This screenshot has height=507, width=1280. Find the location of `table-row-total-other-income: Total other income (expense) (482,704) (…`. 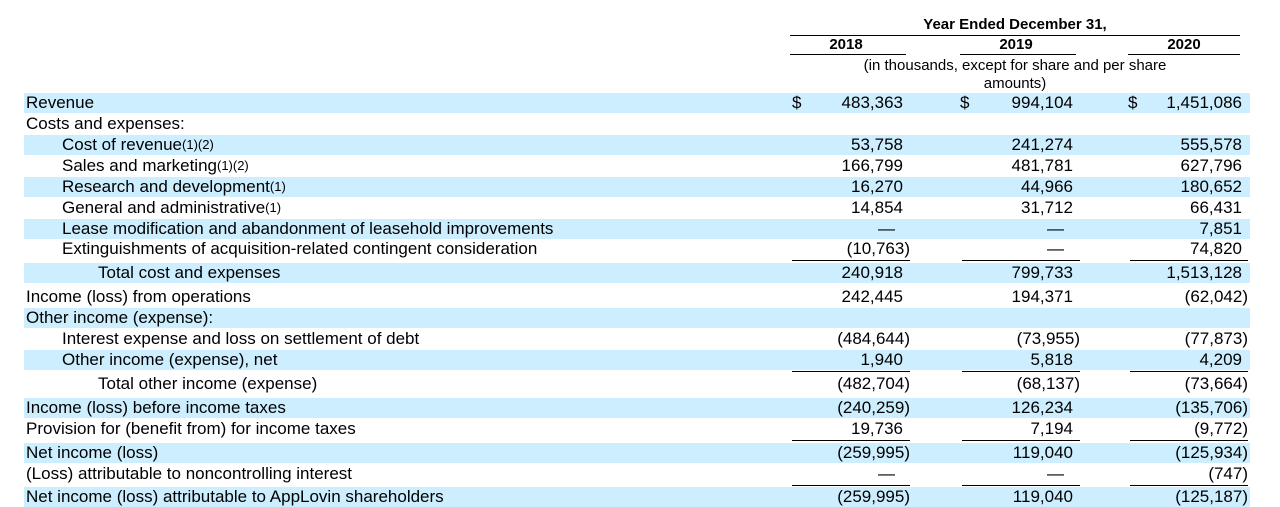

table-row-total-other-income: Total other income (expense) (482,704) (… is located at coordinates (637, 384).